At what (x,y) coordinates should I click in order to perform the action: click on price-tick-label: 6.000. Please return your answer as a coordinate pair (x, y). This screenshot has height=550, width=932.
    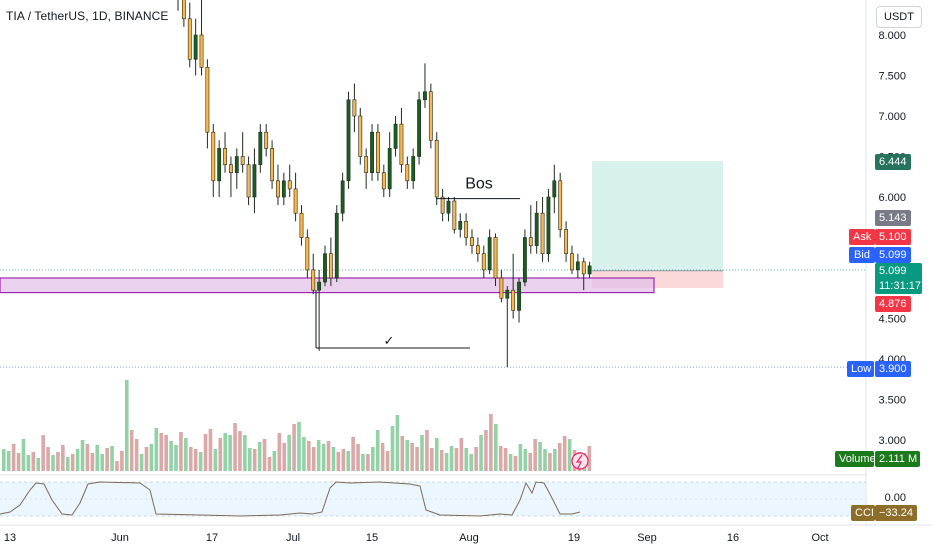
    Looking at the image, I should click on (892, 198).